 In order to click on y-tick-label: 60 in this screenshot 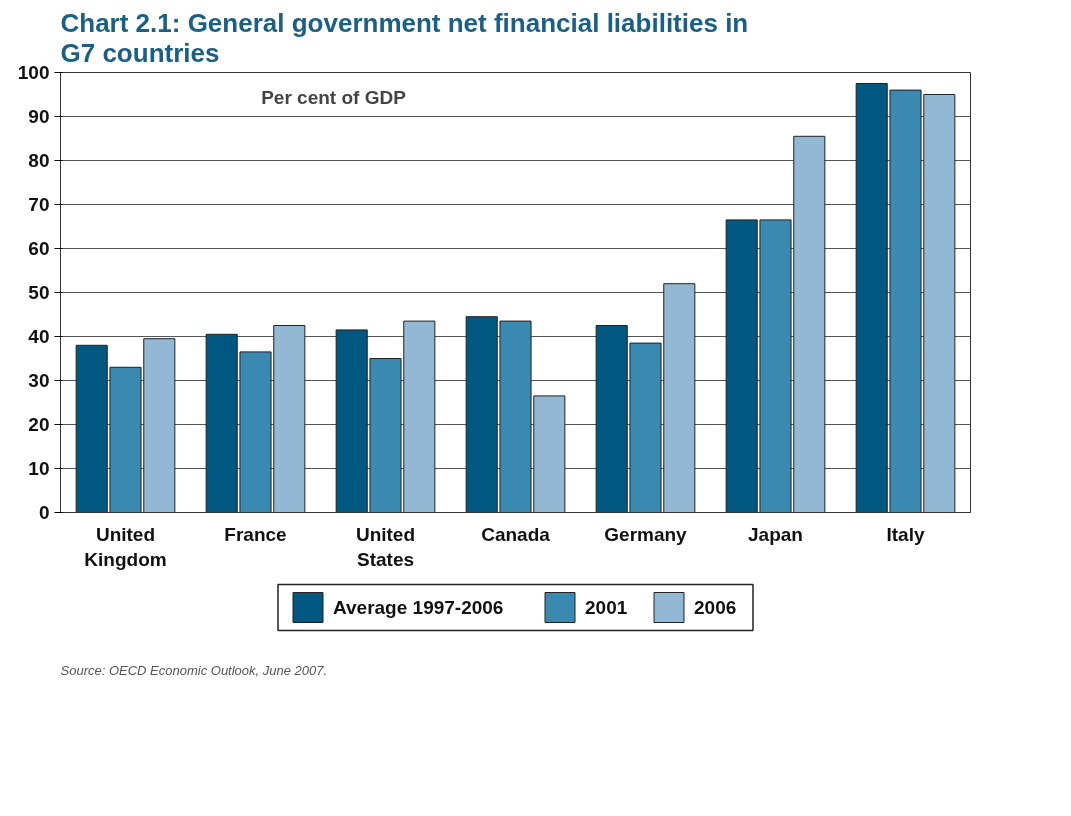, I will do `click(39, 248)`.